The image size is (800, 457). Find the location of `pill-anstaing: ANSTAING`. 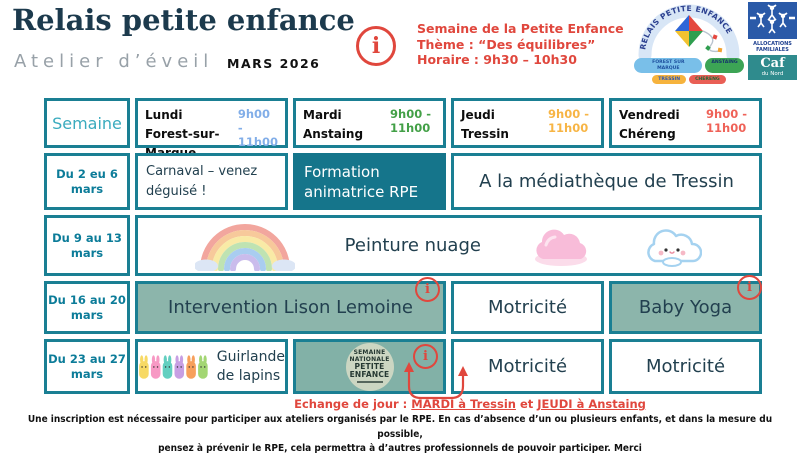

pill-anstaing: ANSTAING is located at coordinates (724, 65).